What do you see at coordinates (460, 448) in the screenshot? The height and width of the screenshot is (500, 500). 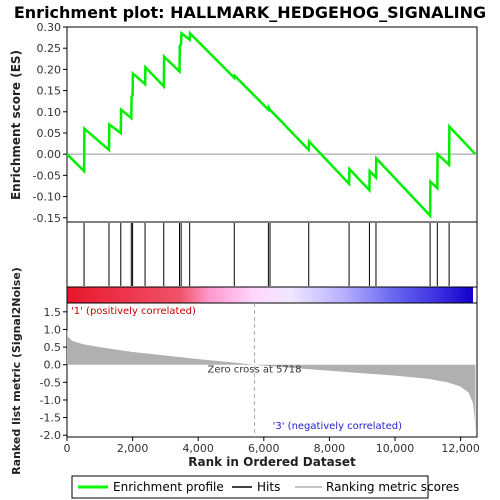 I see `x-tick-label: 12,000` at bounding box center [460, 448].